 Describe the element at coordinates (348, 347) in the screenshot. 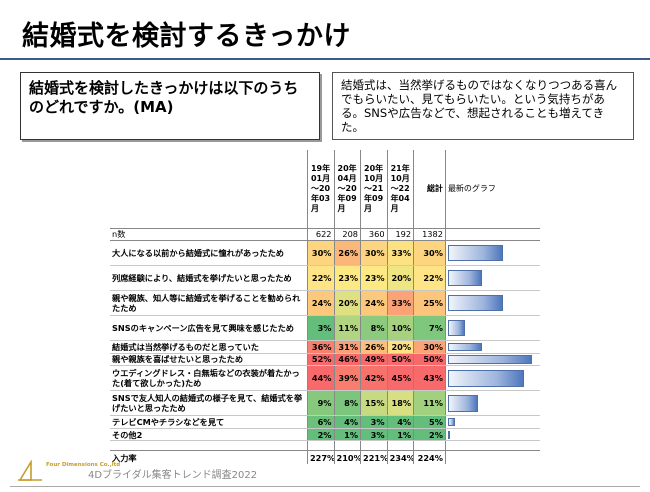

I see `row-period-value: 31%` at that location.